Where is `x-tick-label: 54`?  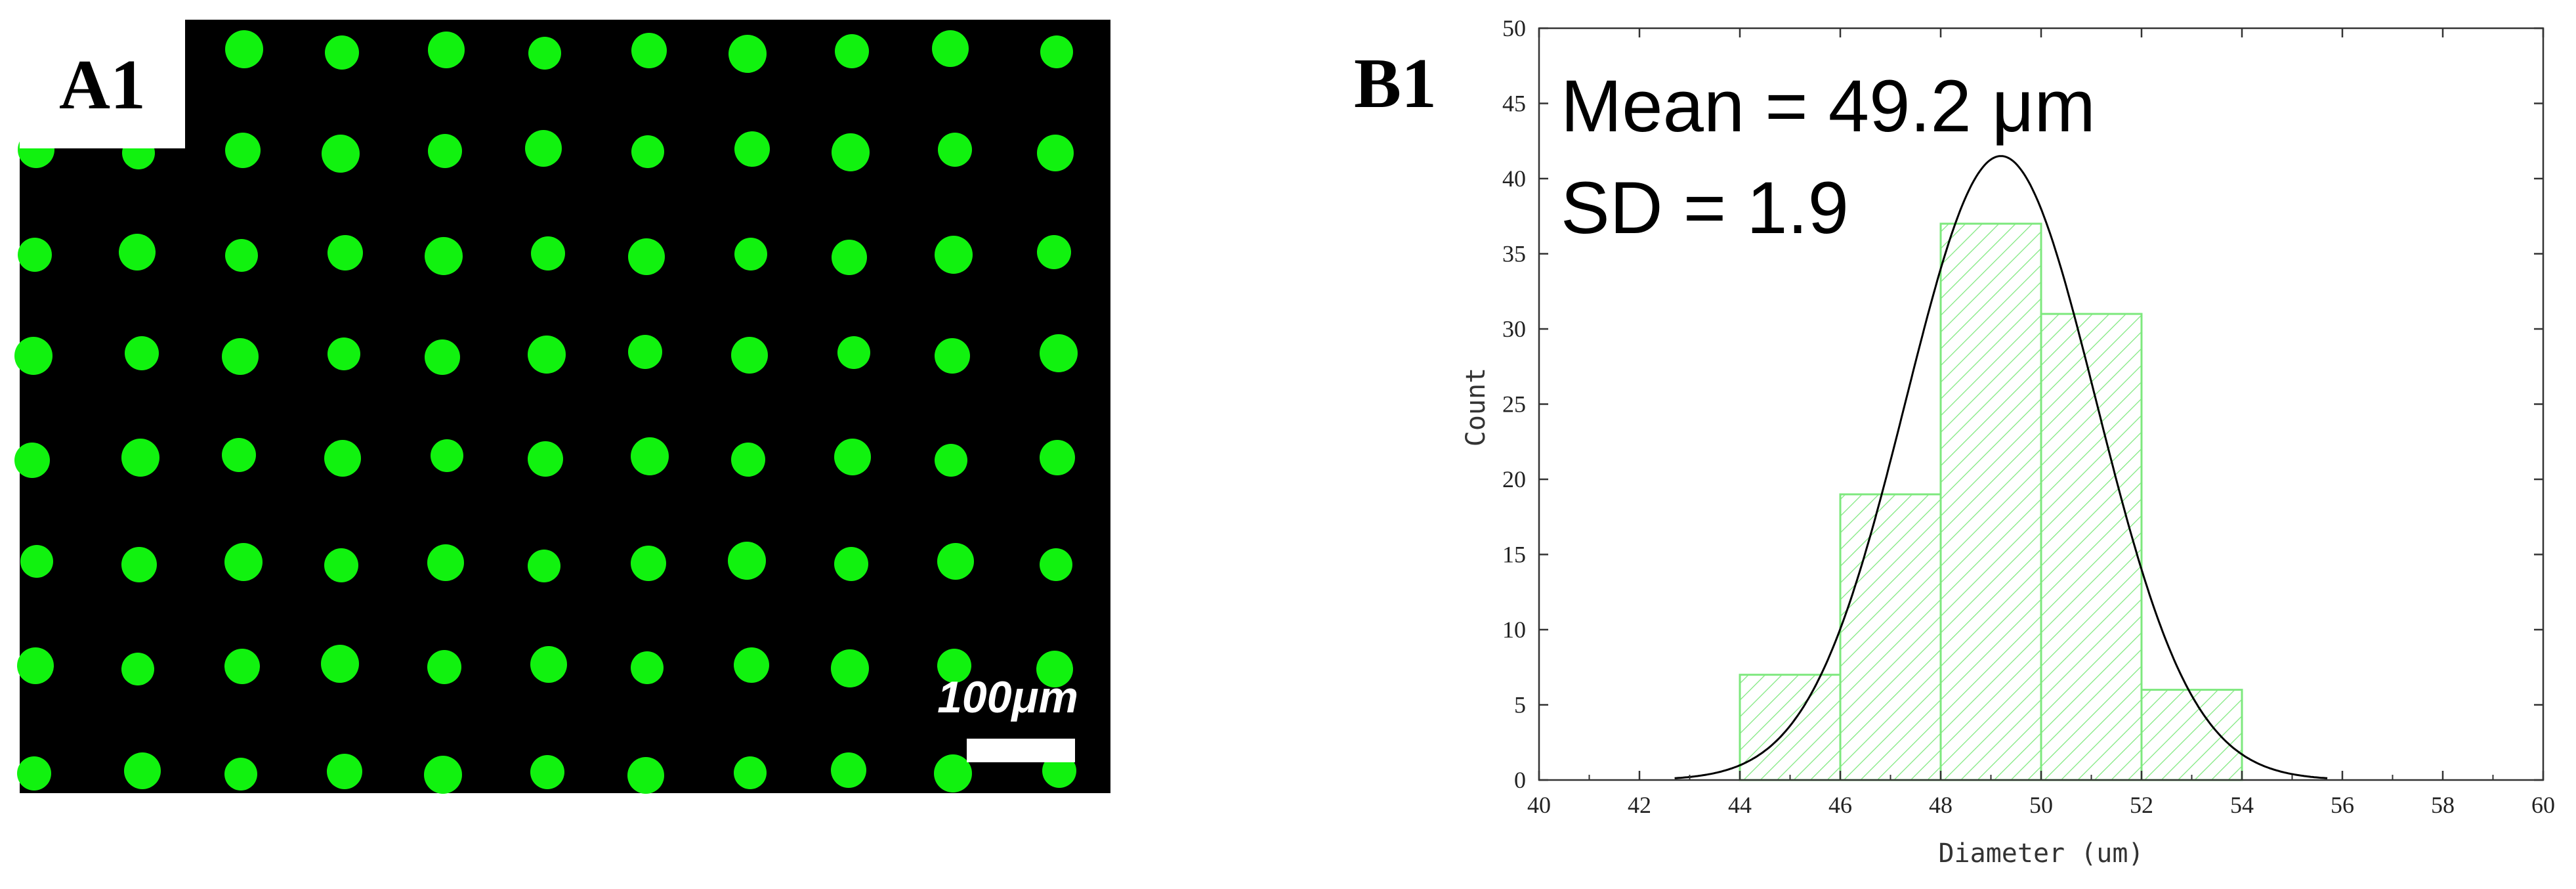 x-tick-label: 54 is located at coordinates (2242, 805).